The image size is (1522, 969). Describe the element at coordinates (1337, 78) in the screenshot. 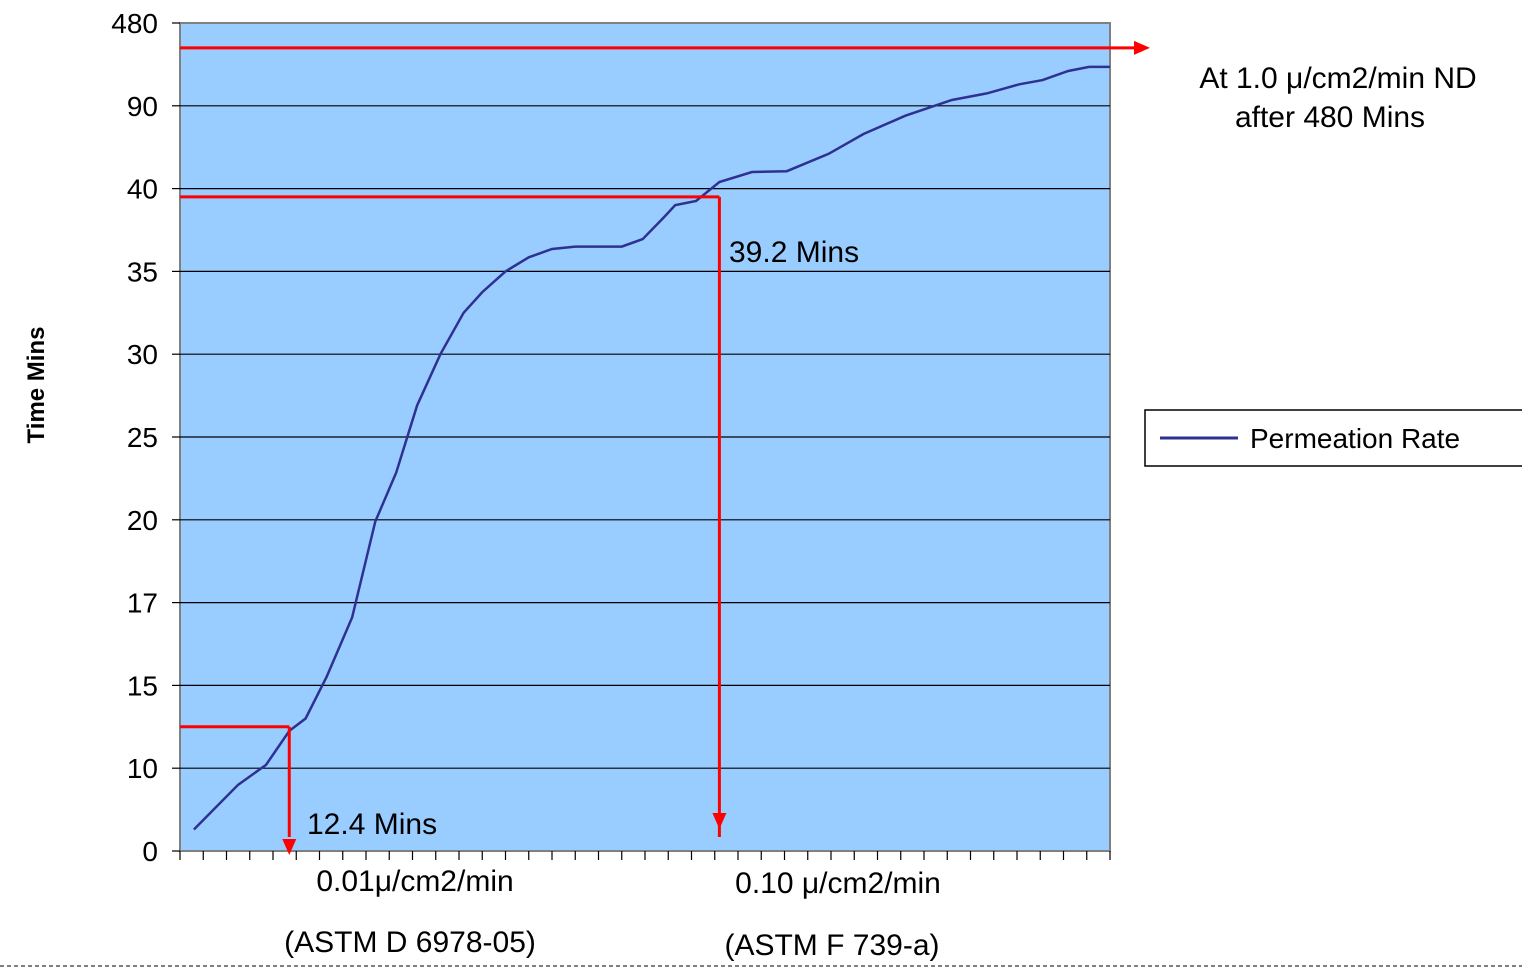

I see `annotation-nd-line1: At 1.0 μ/cm2/min ND` at that location.